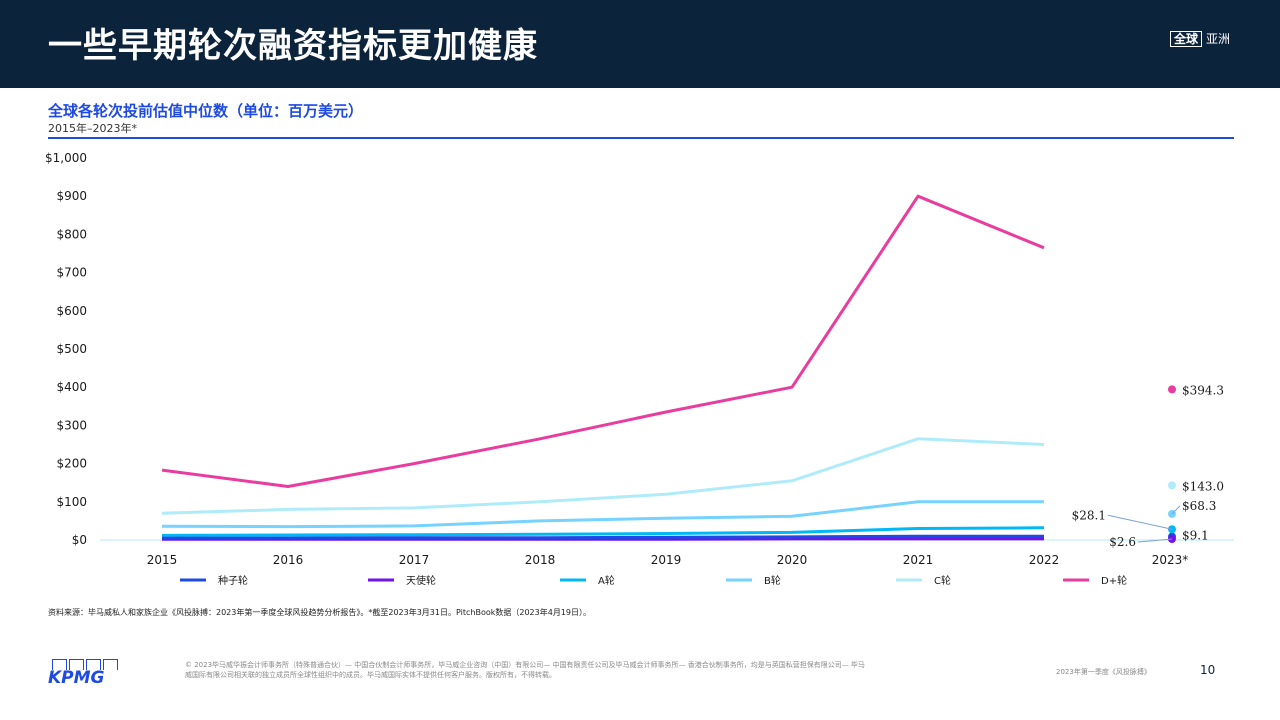 Image resolution: width=1280 pixels, height=720 pixels. I want to click on y-tick-label: $1,000, so click(66, 158).